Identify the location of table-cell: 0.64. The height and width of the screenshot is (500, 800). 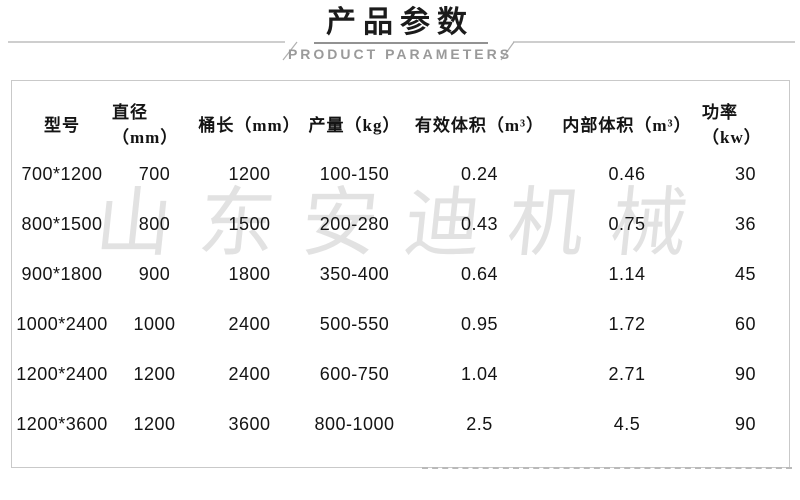
(479, 273).